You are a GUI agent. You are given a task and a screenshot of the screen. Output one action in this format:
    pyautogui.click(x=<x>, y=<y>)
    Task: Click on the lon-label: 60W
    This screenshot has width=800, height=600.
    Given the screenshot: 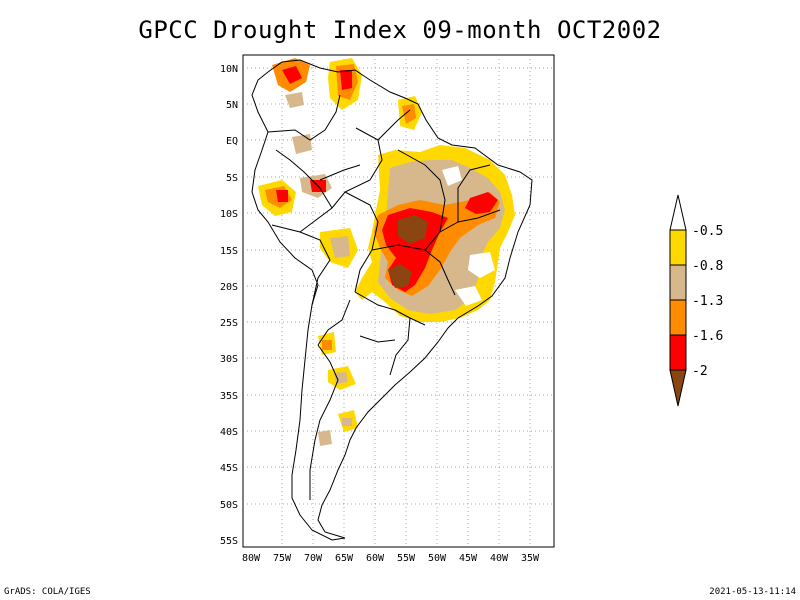 What is the action you would take?
    pyautogui.click(x=375, y=558)
    